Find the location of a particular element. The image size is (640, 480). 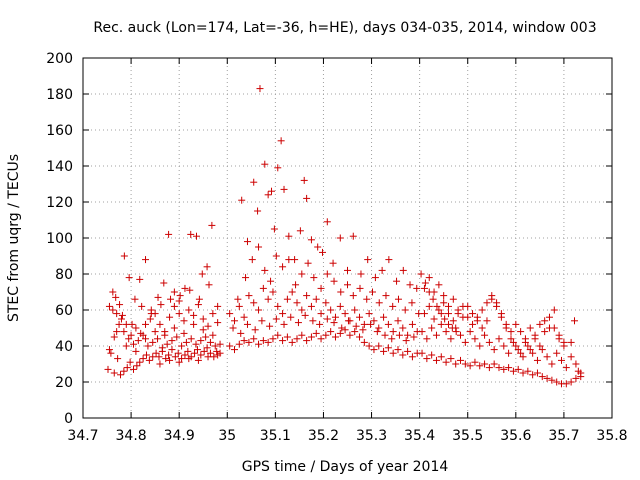

x-tick-label: 35.3 is located at coordinates (371, 436).